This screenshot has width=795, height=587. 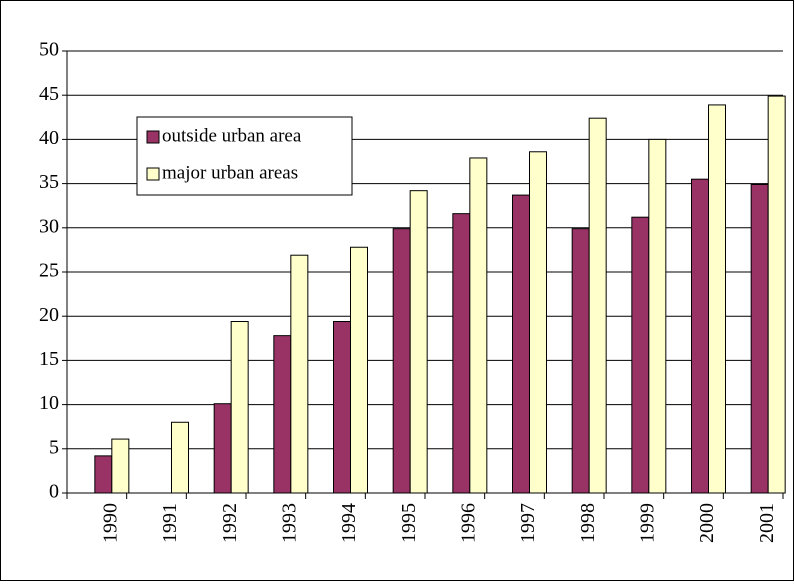 I want to click on y-tick-label: 40, so click(x=49, y=138).